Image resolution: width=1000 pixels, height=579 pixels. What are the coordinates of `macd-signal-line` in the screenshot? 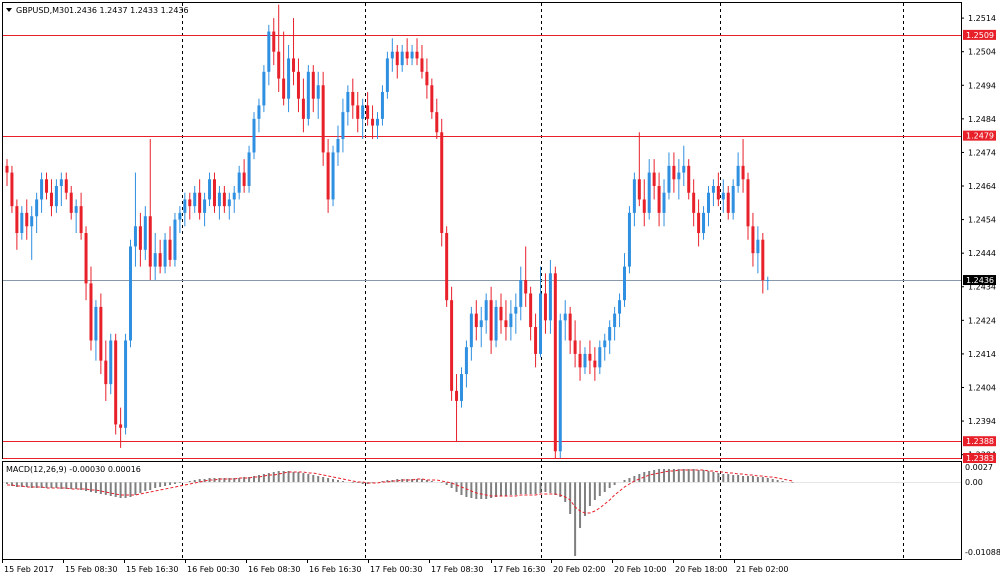 It's located at (400, 491).